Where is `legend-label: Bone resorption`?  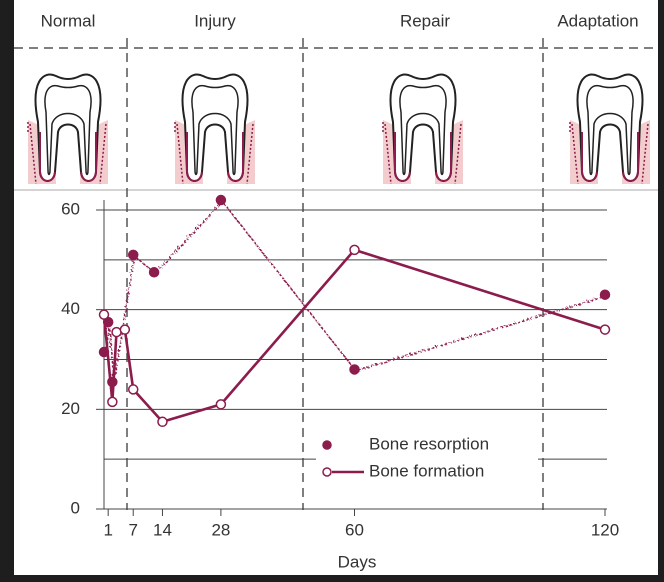 legend-label: Bone resorption is located at coordinates (429, 443).